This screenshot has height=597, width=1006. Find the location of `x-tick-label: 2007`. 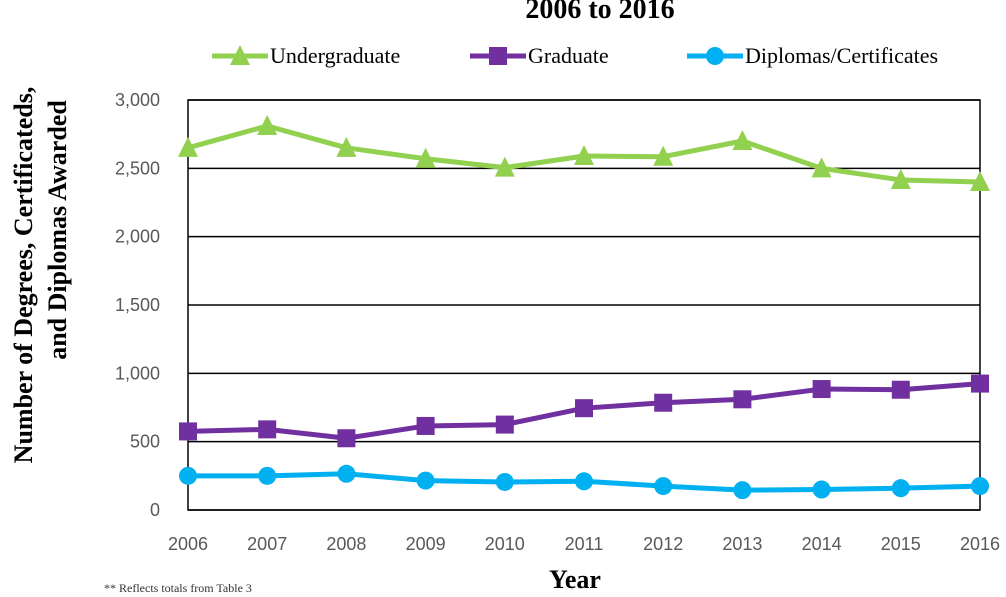

x-tick-label: 2007 is located at coordinates (267, 544).